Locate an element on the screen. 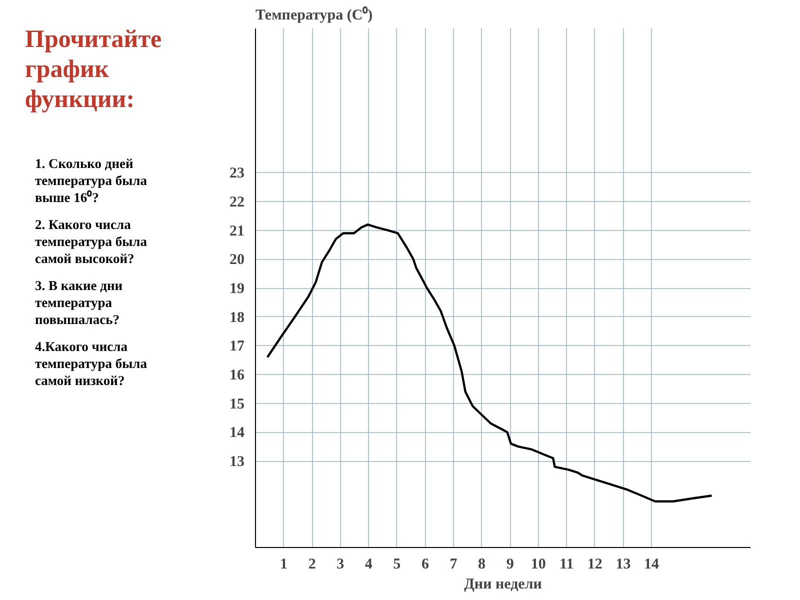  x-tick-label: 1 is located at coordinates (284, 564).